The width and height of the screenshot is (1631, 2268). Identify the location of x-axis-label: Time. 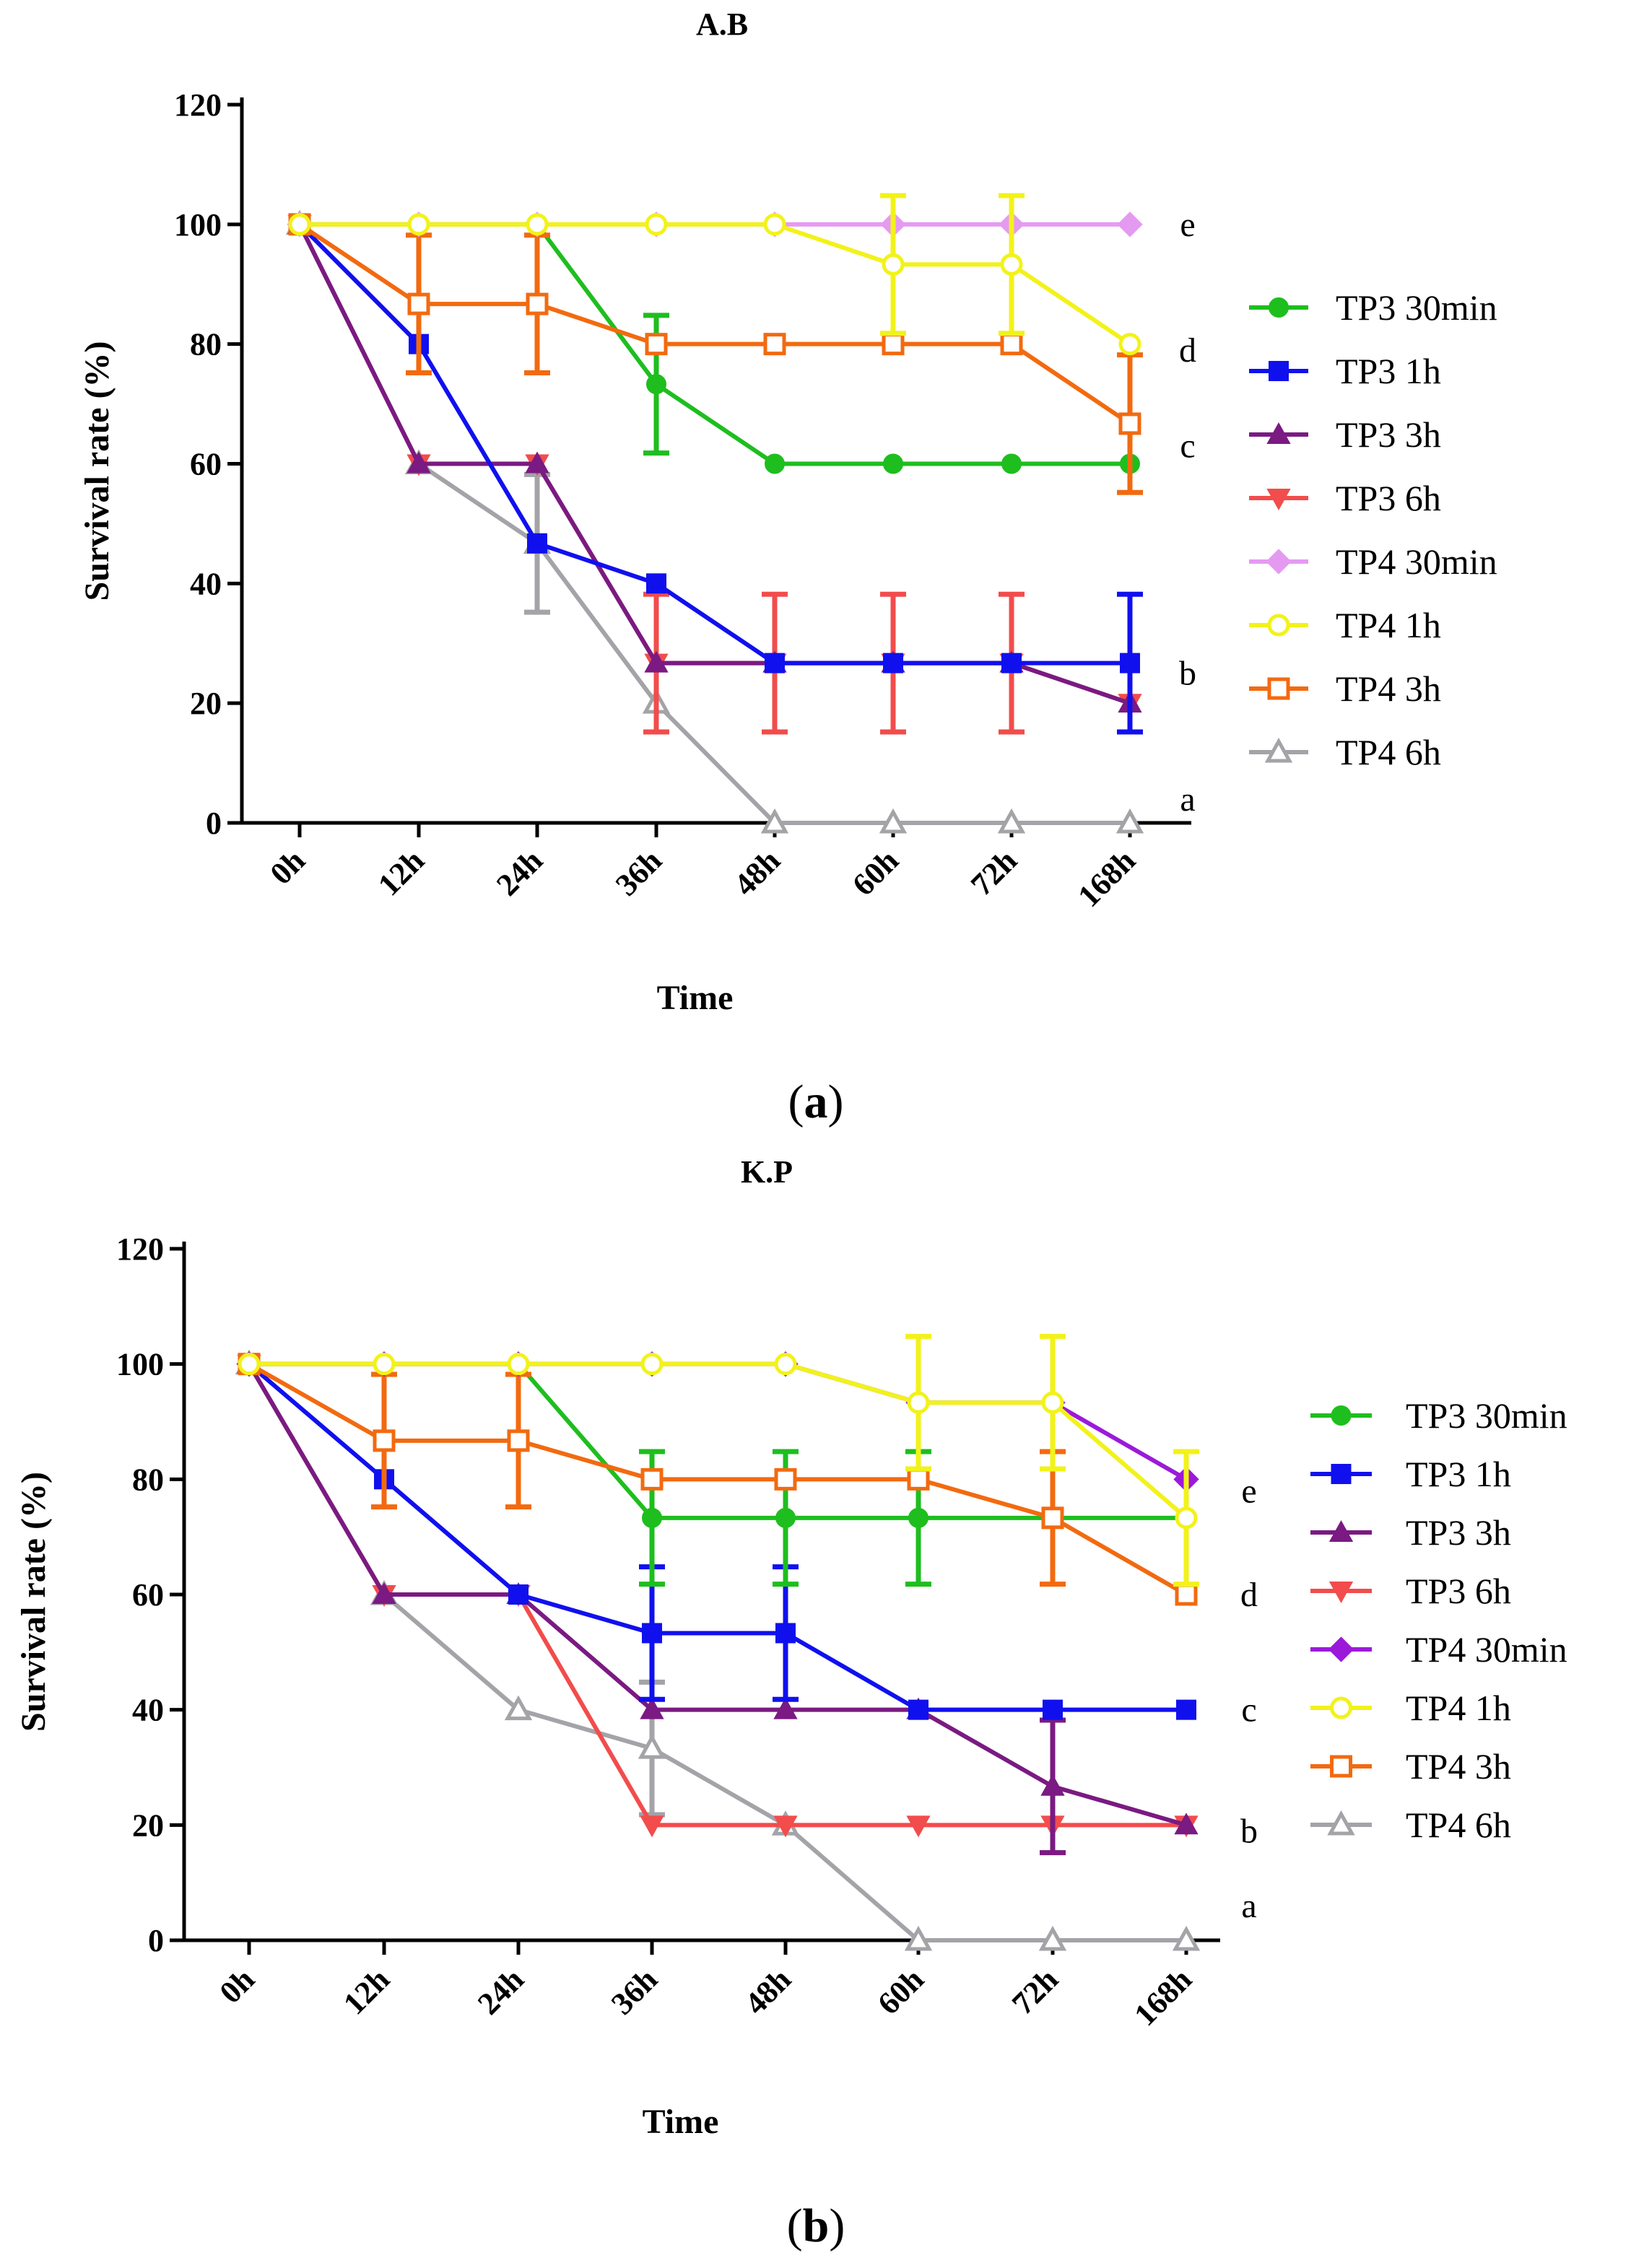
(695, 998).